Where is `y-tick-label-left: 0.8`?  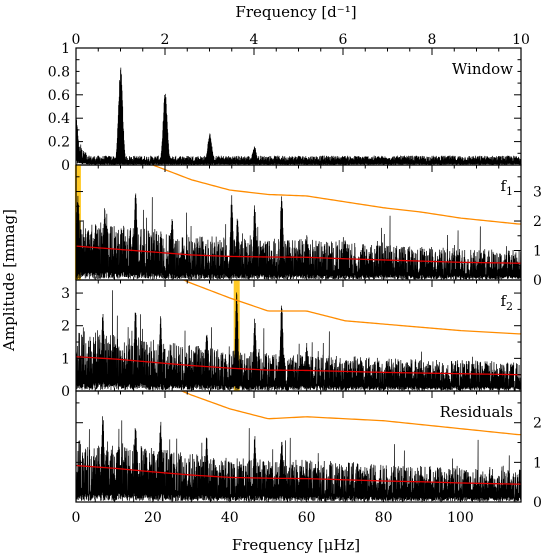 y-tick-label-left: 0.8 is located at coordinates (59, 72).